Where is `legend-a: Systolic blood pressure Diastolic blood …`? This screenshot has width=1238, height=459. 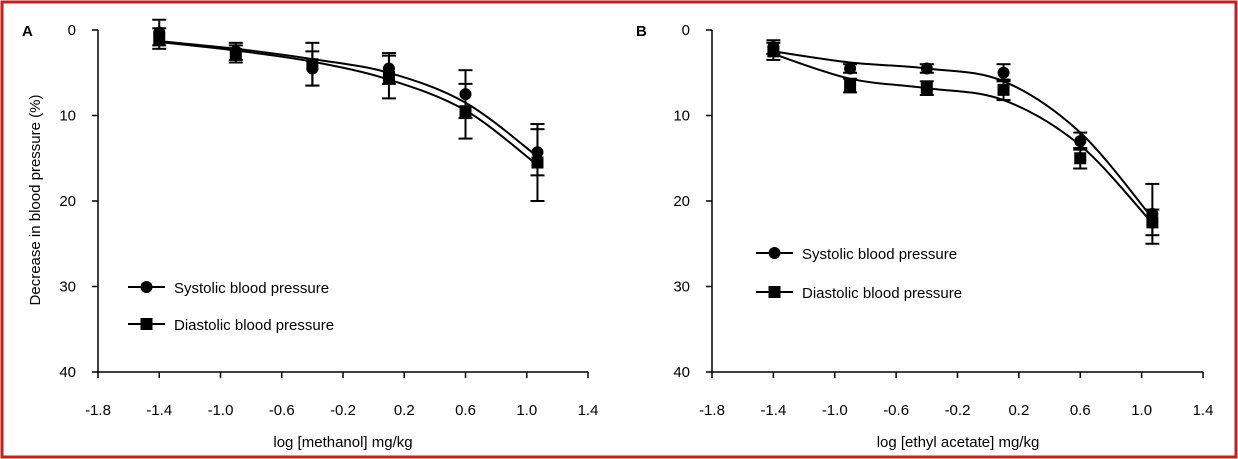 legend-a: Systolic blood pressure Diastolic blood … is located at coordinates (231, 307).